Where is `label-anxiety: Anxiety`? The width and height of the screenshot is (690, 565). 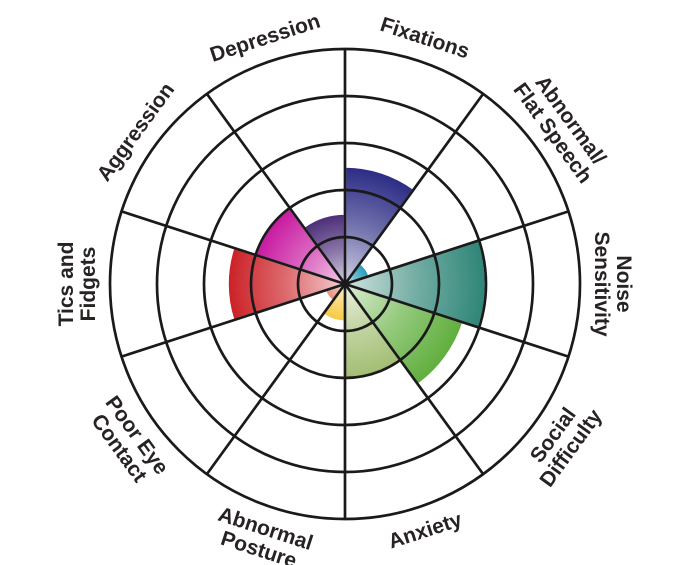
label-anxiety: Anxiety is located at coordinates (426, 530).